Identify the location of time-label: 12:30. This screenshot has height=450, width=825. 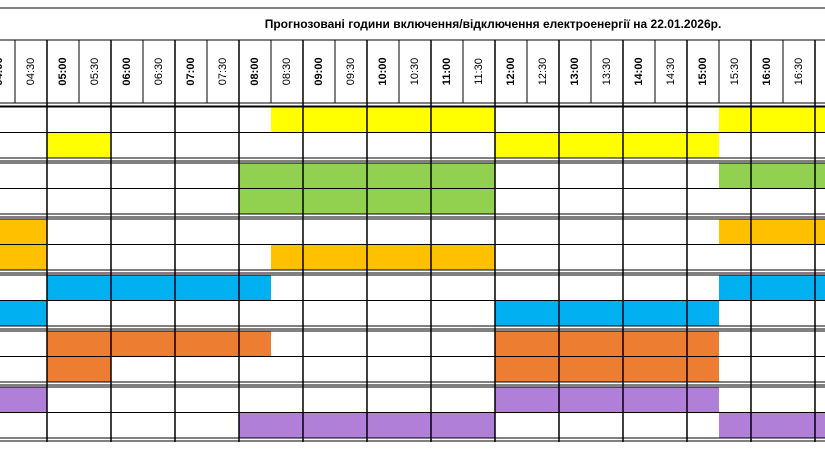
(543, 72).